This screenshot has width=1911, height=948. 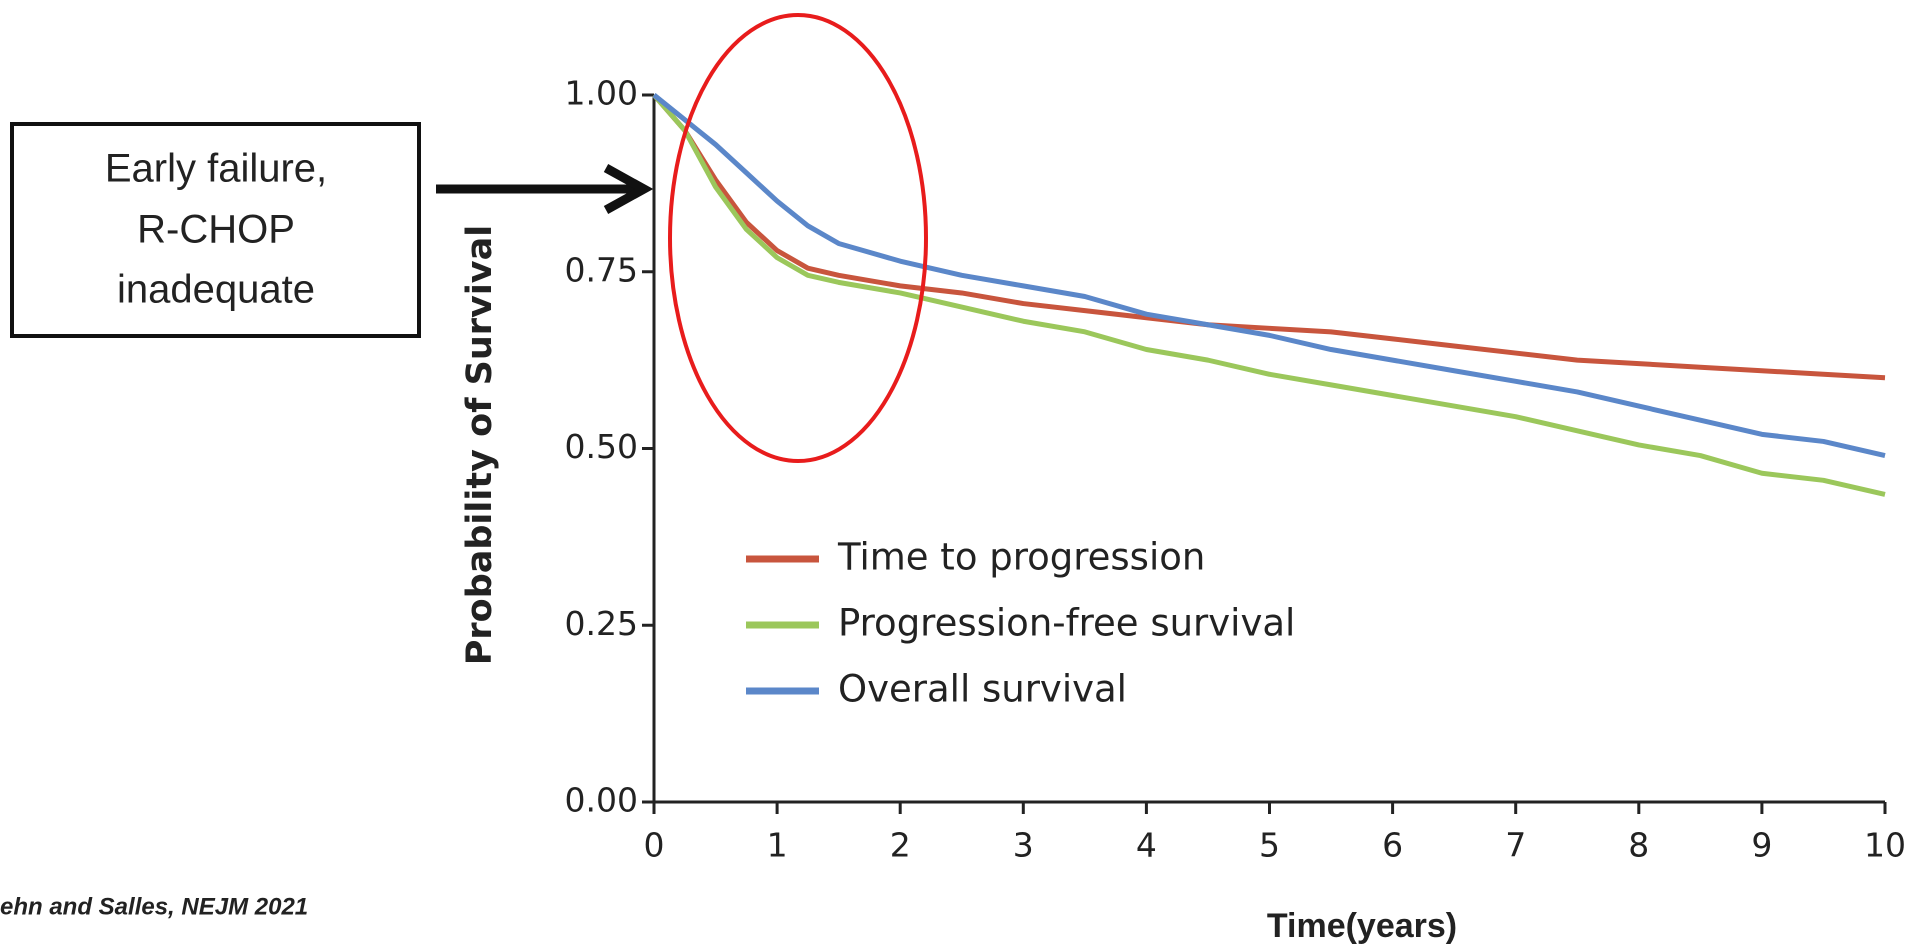 What do you see at coordinates (601, 800) in the screenshot?
I see `y-tick-label: 0.00` at bounding box center [601, 800].